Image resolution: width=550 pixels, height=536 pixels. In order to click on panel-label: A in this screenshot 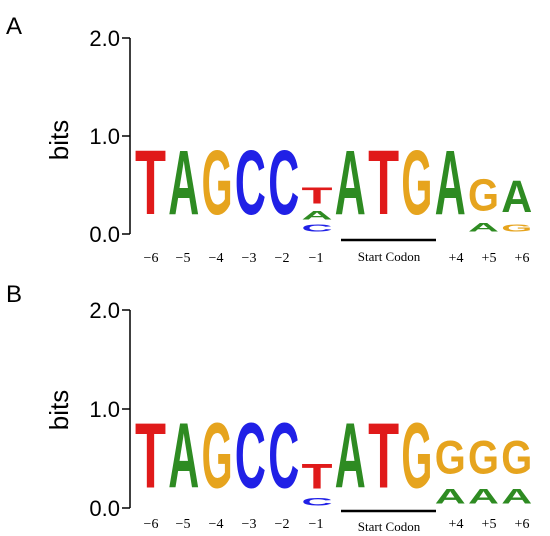, I will do `click(14, 26)`.